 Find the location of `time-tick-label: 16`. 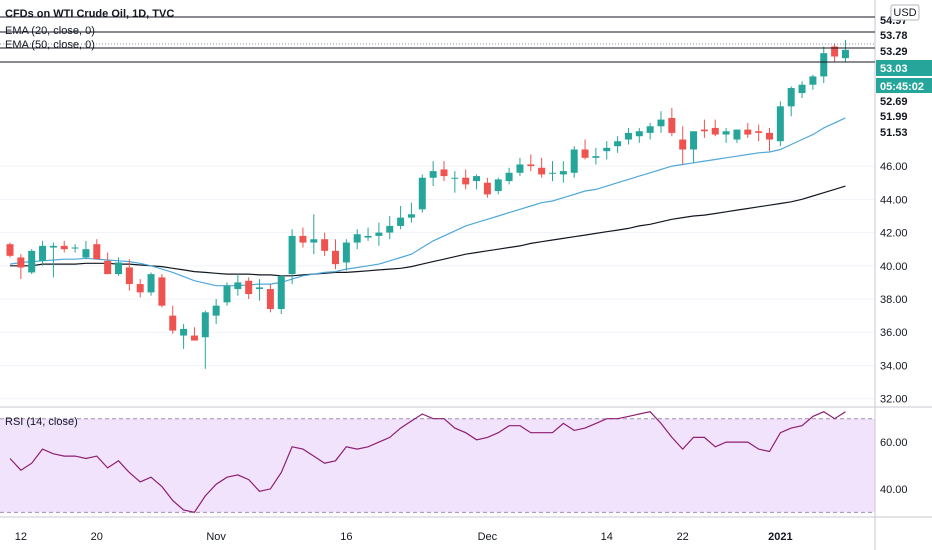

time-tick-label: 16 is located at coordinates (346, 537).